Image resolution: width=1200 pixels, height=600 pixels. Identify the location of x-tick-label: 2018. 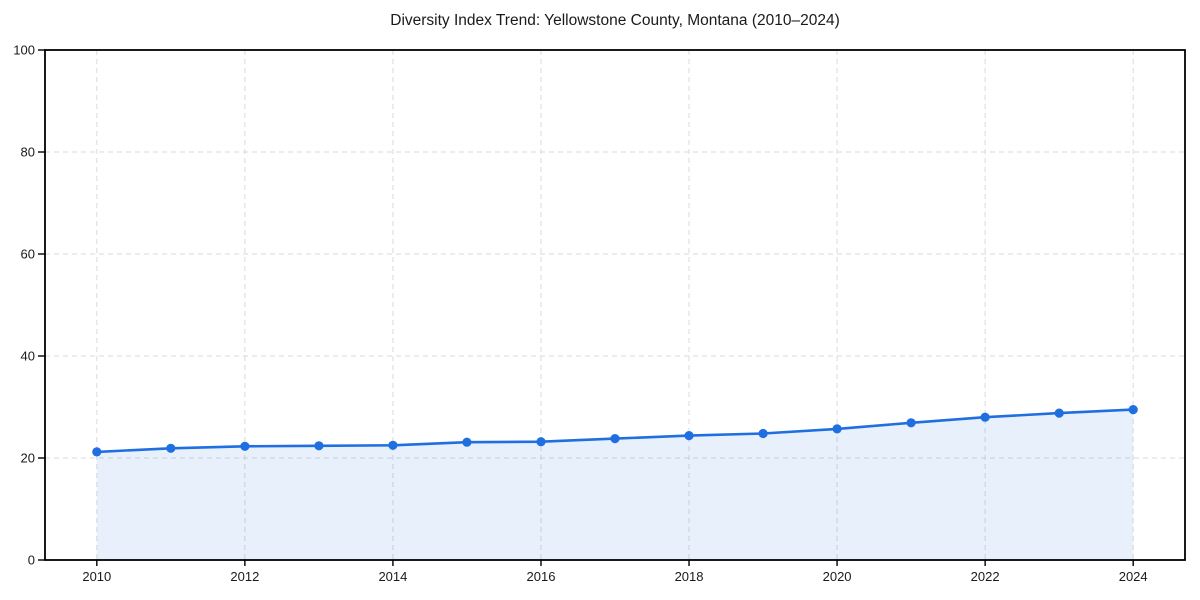
(689, 576).